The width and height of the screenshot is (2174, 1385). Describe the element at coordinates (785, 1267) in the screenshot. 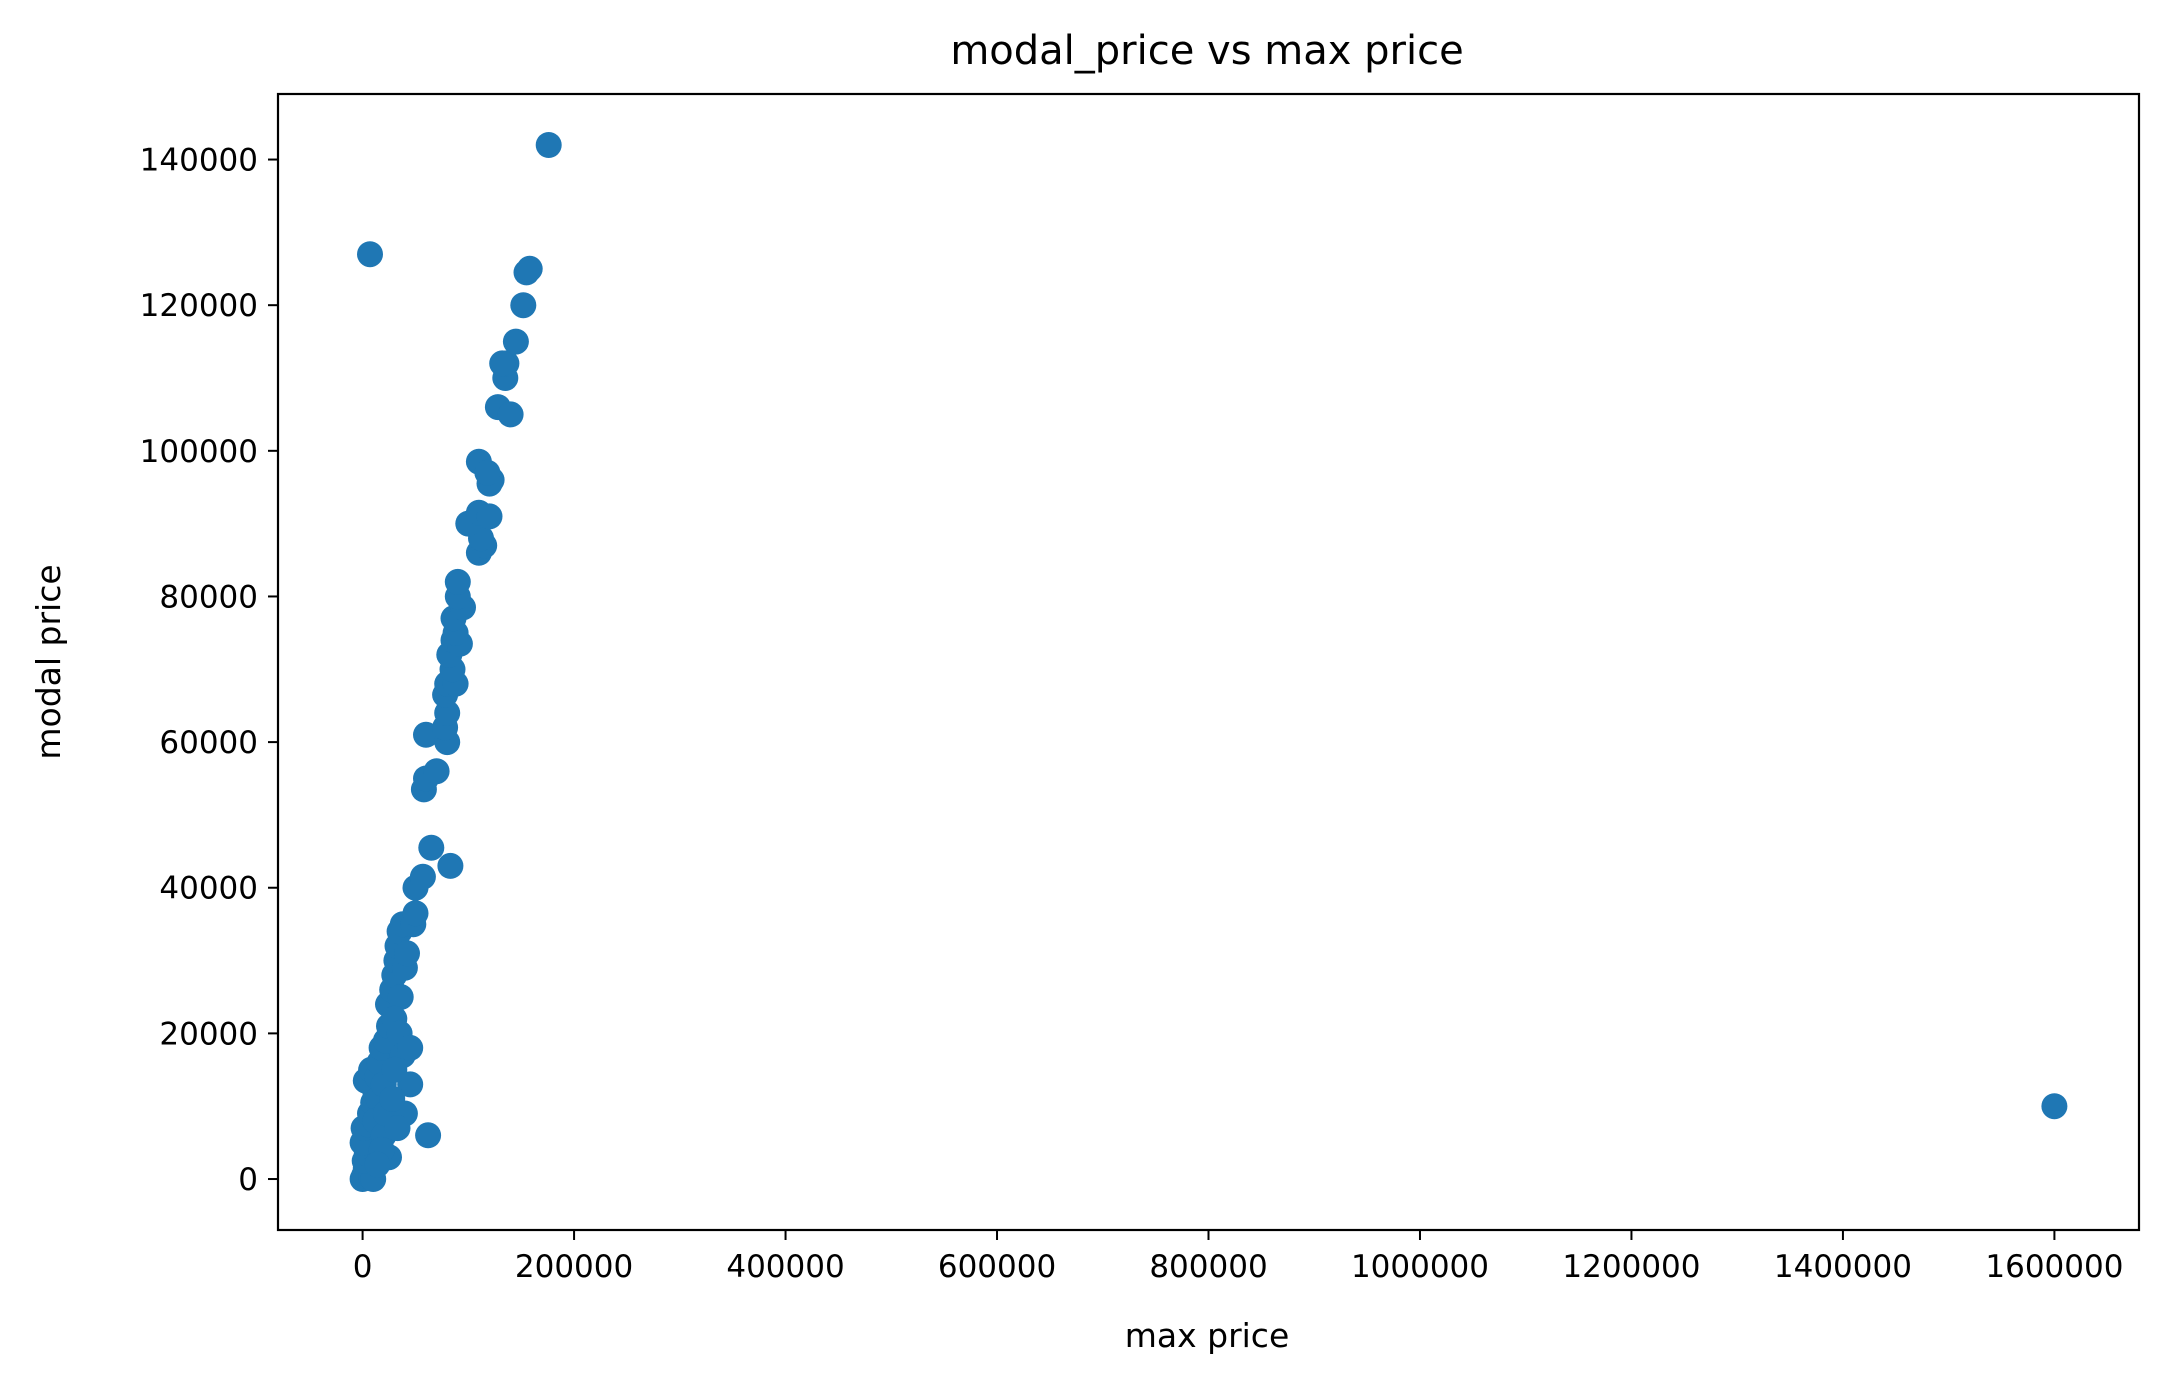

I see `x-tick-label: 400000` at that location.